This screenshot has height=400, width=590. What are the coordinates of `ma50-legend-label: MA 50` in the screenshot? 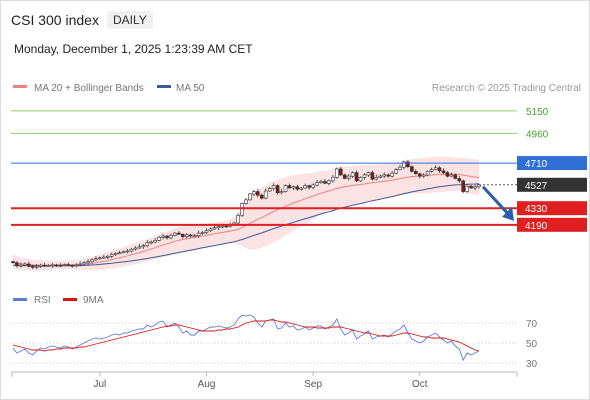 It's located at (190, 88).